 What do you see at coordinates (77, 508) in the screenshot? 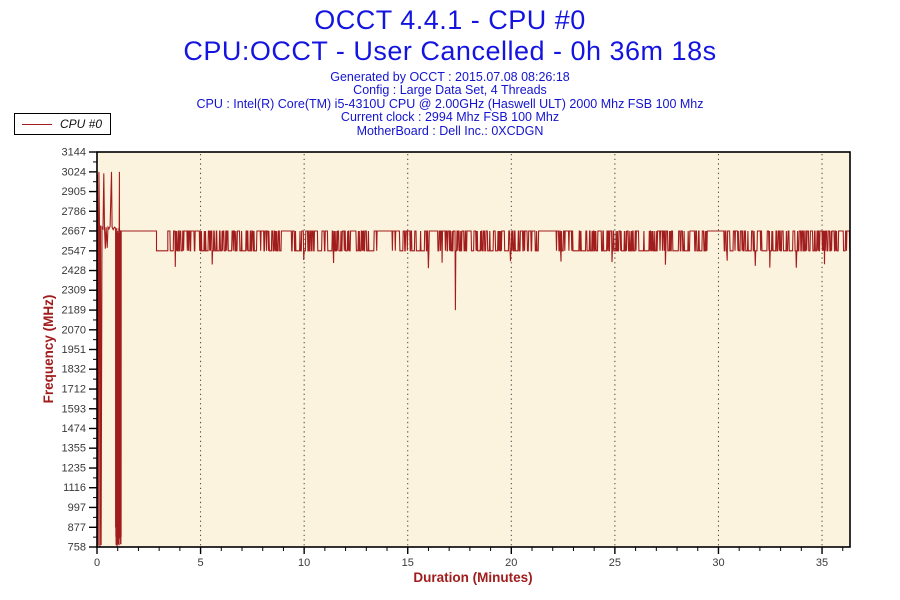
I see `y-tick-label: 997` at bounding box center [77, 508].